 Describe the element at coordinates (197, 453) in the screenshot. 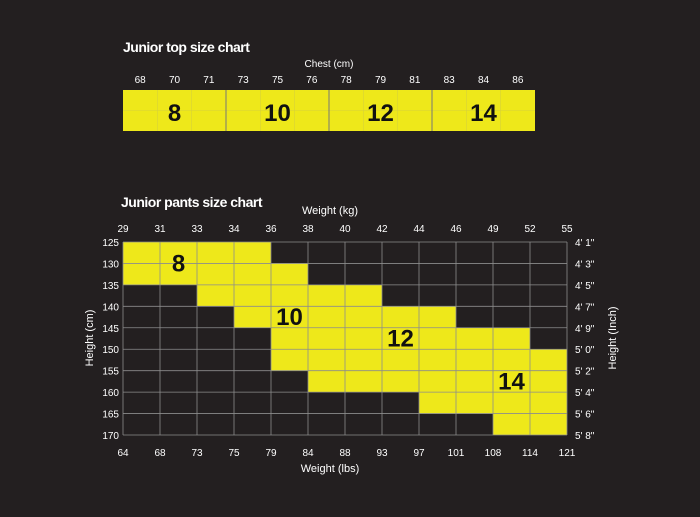

I see `weight-lbs-tick-label: 73` at that location.